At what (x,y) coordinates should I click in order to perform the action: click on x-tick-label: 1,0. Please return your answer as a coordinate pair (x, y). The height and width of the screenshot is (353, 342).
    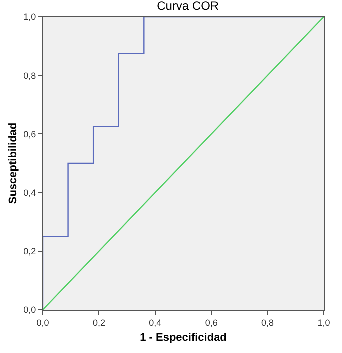
    Looking at the image, I should click on (324, 323).